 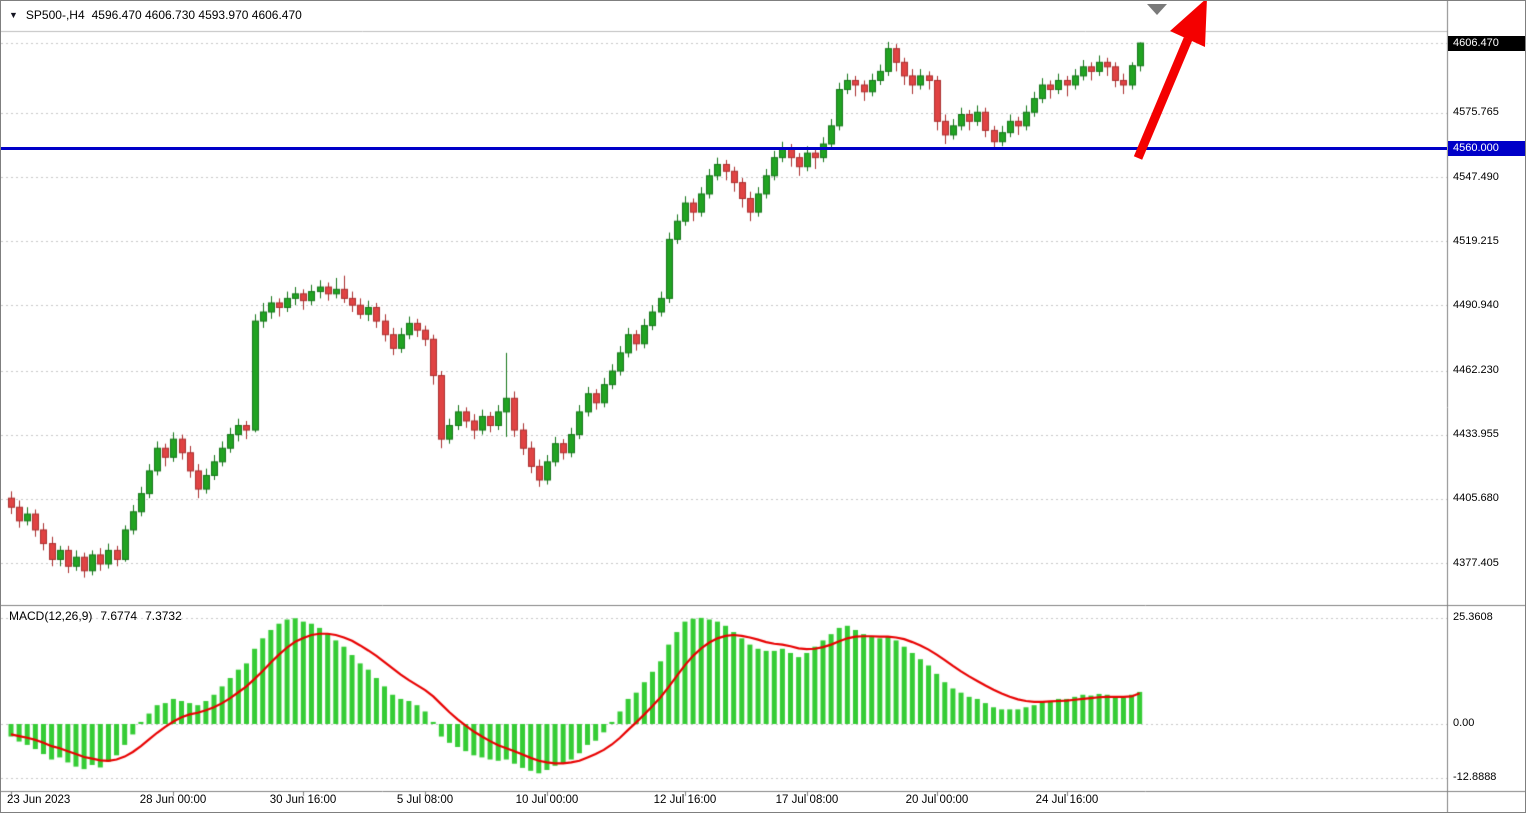 I want to click on time-axis-label: 30 Jun 16:00, so click(x=303, y=800).